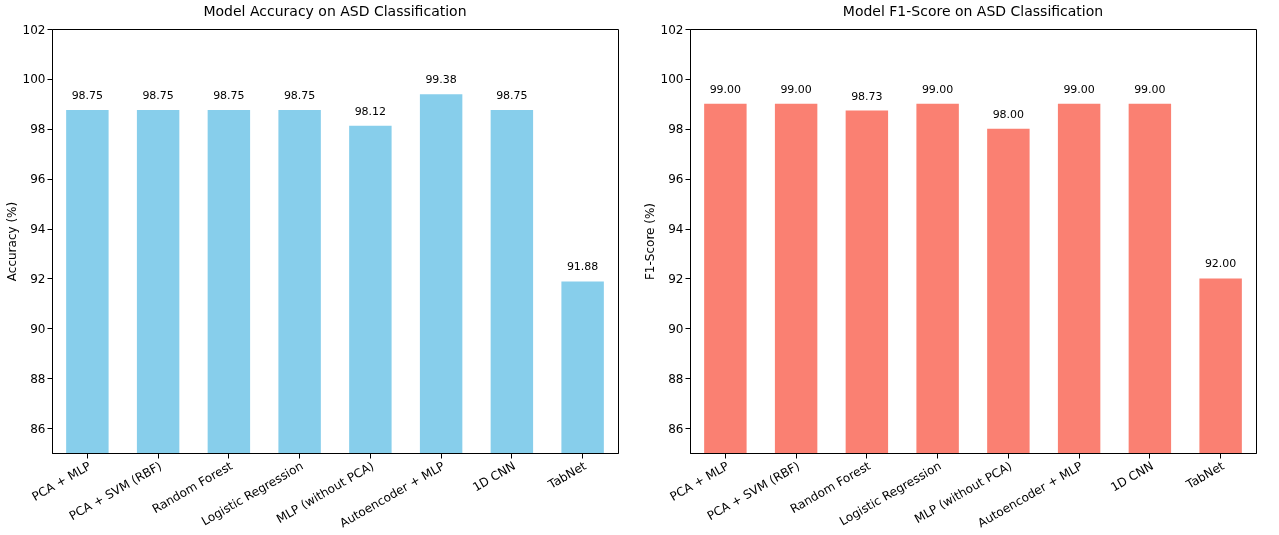 The image size is (1279, 535). Describe the element at coordinates (1220, 264) in the screenshot. I see `data-label: 92.00` at that location.